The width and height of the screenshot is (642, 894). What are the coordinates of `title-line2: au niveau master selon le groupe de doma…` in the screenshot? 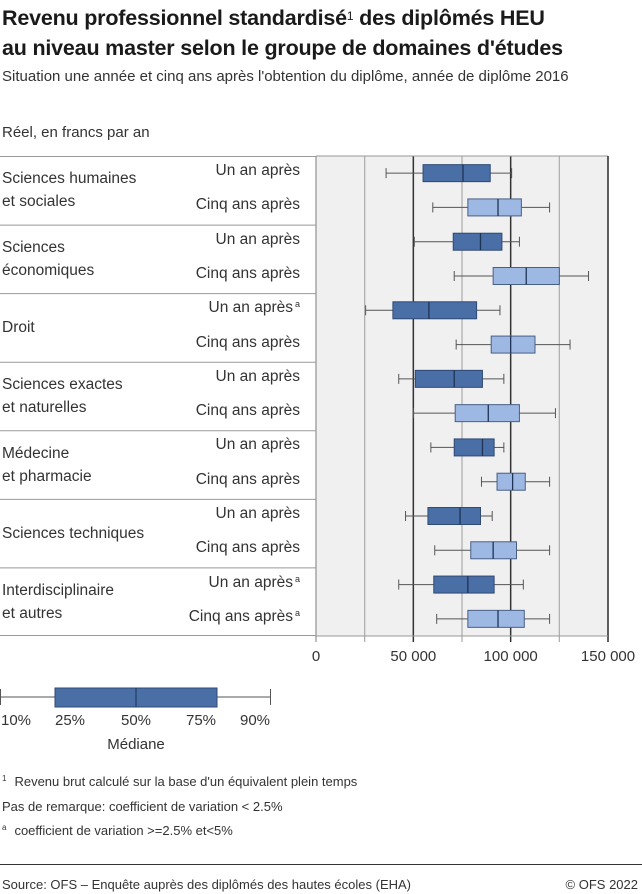 It's located at (282, 48).